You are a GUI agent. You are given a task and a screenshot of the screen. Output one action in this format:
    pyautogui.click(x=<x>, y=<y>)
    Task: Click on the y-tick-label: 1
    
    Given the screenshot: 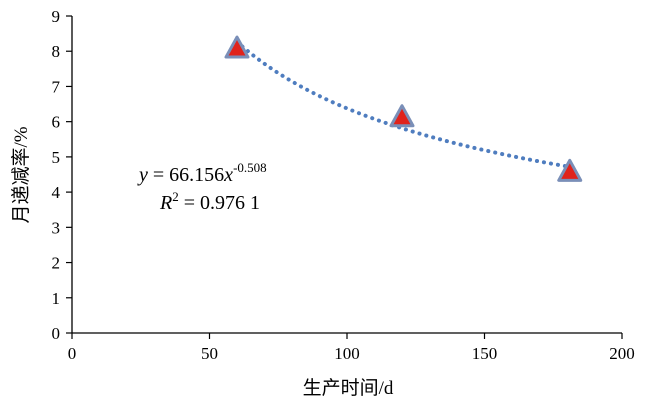 What is the action you would take?
    pyautogui.click(x=56, y=298)
    